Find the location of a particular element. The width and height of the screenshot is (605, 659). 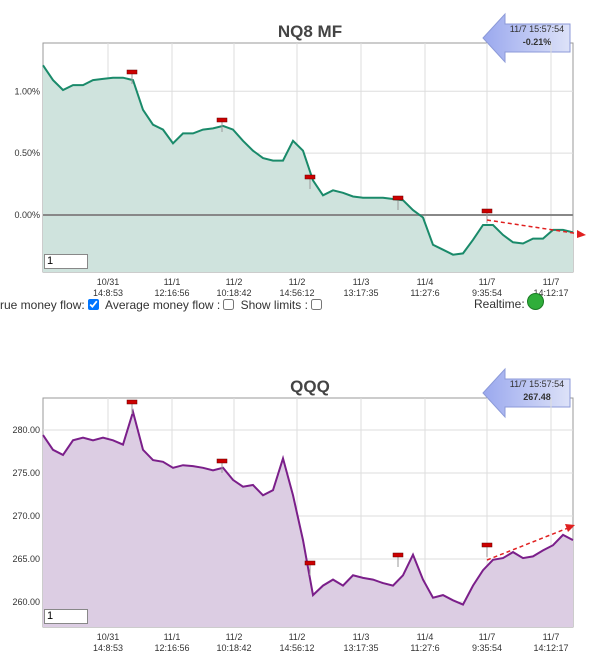

y-tick-label: 265.00 is located at coordinates (26, 559).